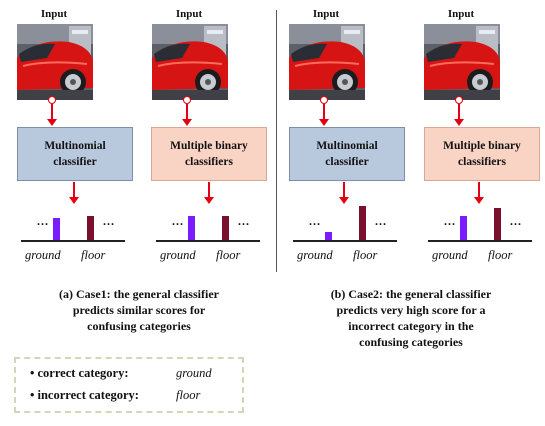 Image resolution: width=545 pixels, height=426 pixels. Describe the element at coordinates (139, 294) in the screenshot. I see `caption-line: (a) Case1: the general classifier` at that location.